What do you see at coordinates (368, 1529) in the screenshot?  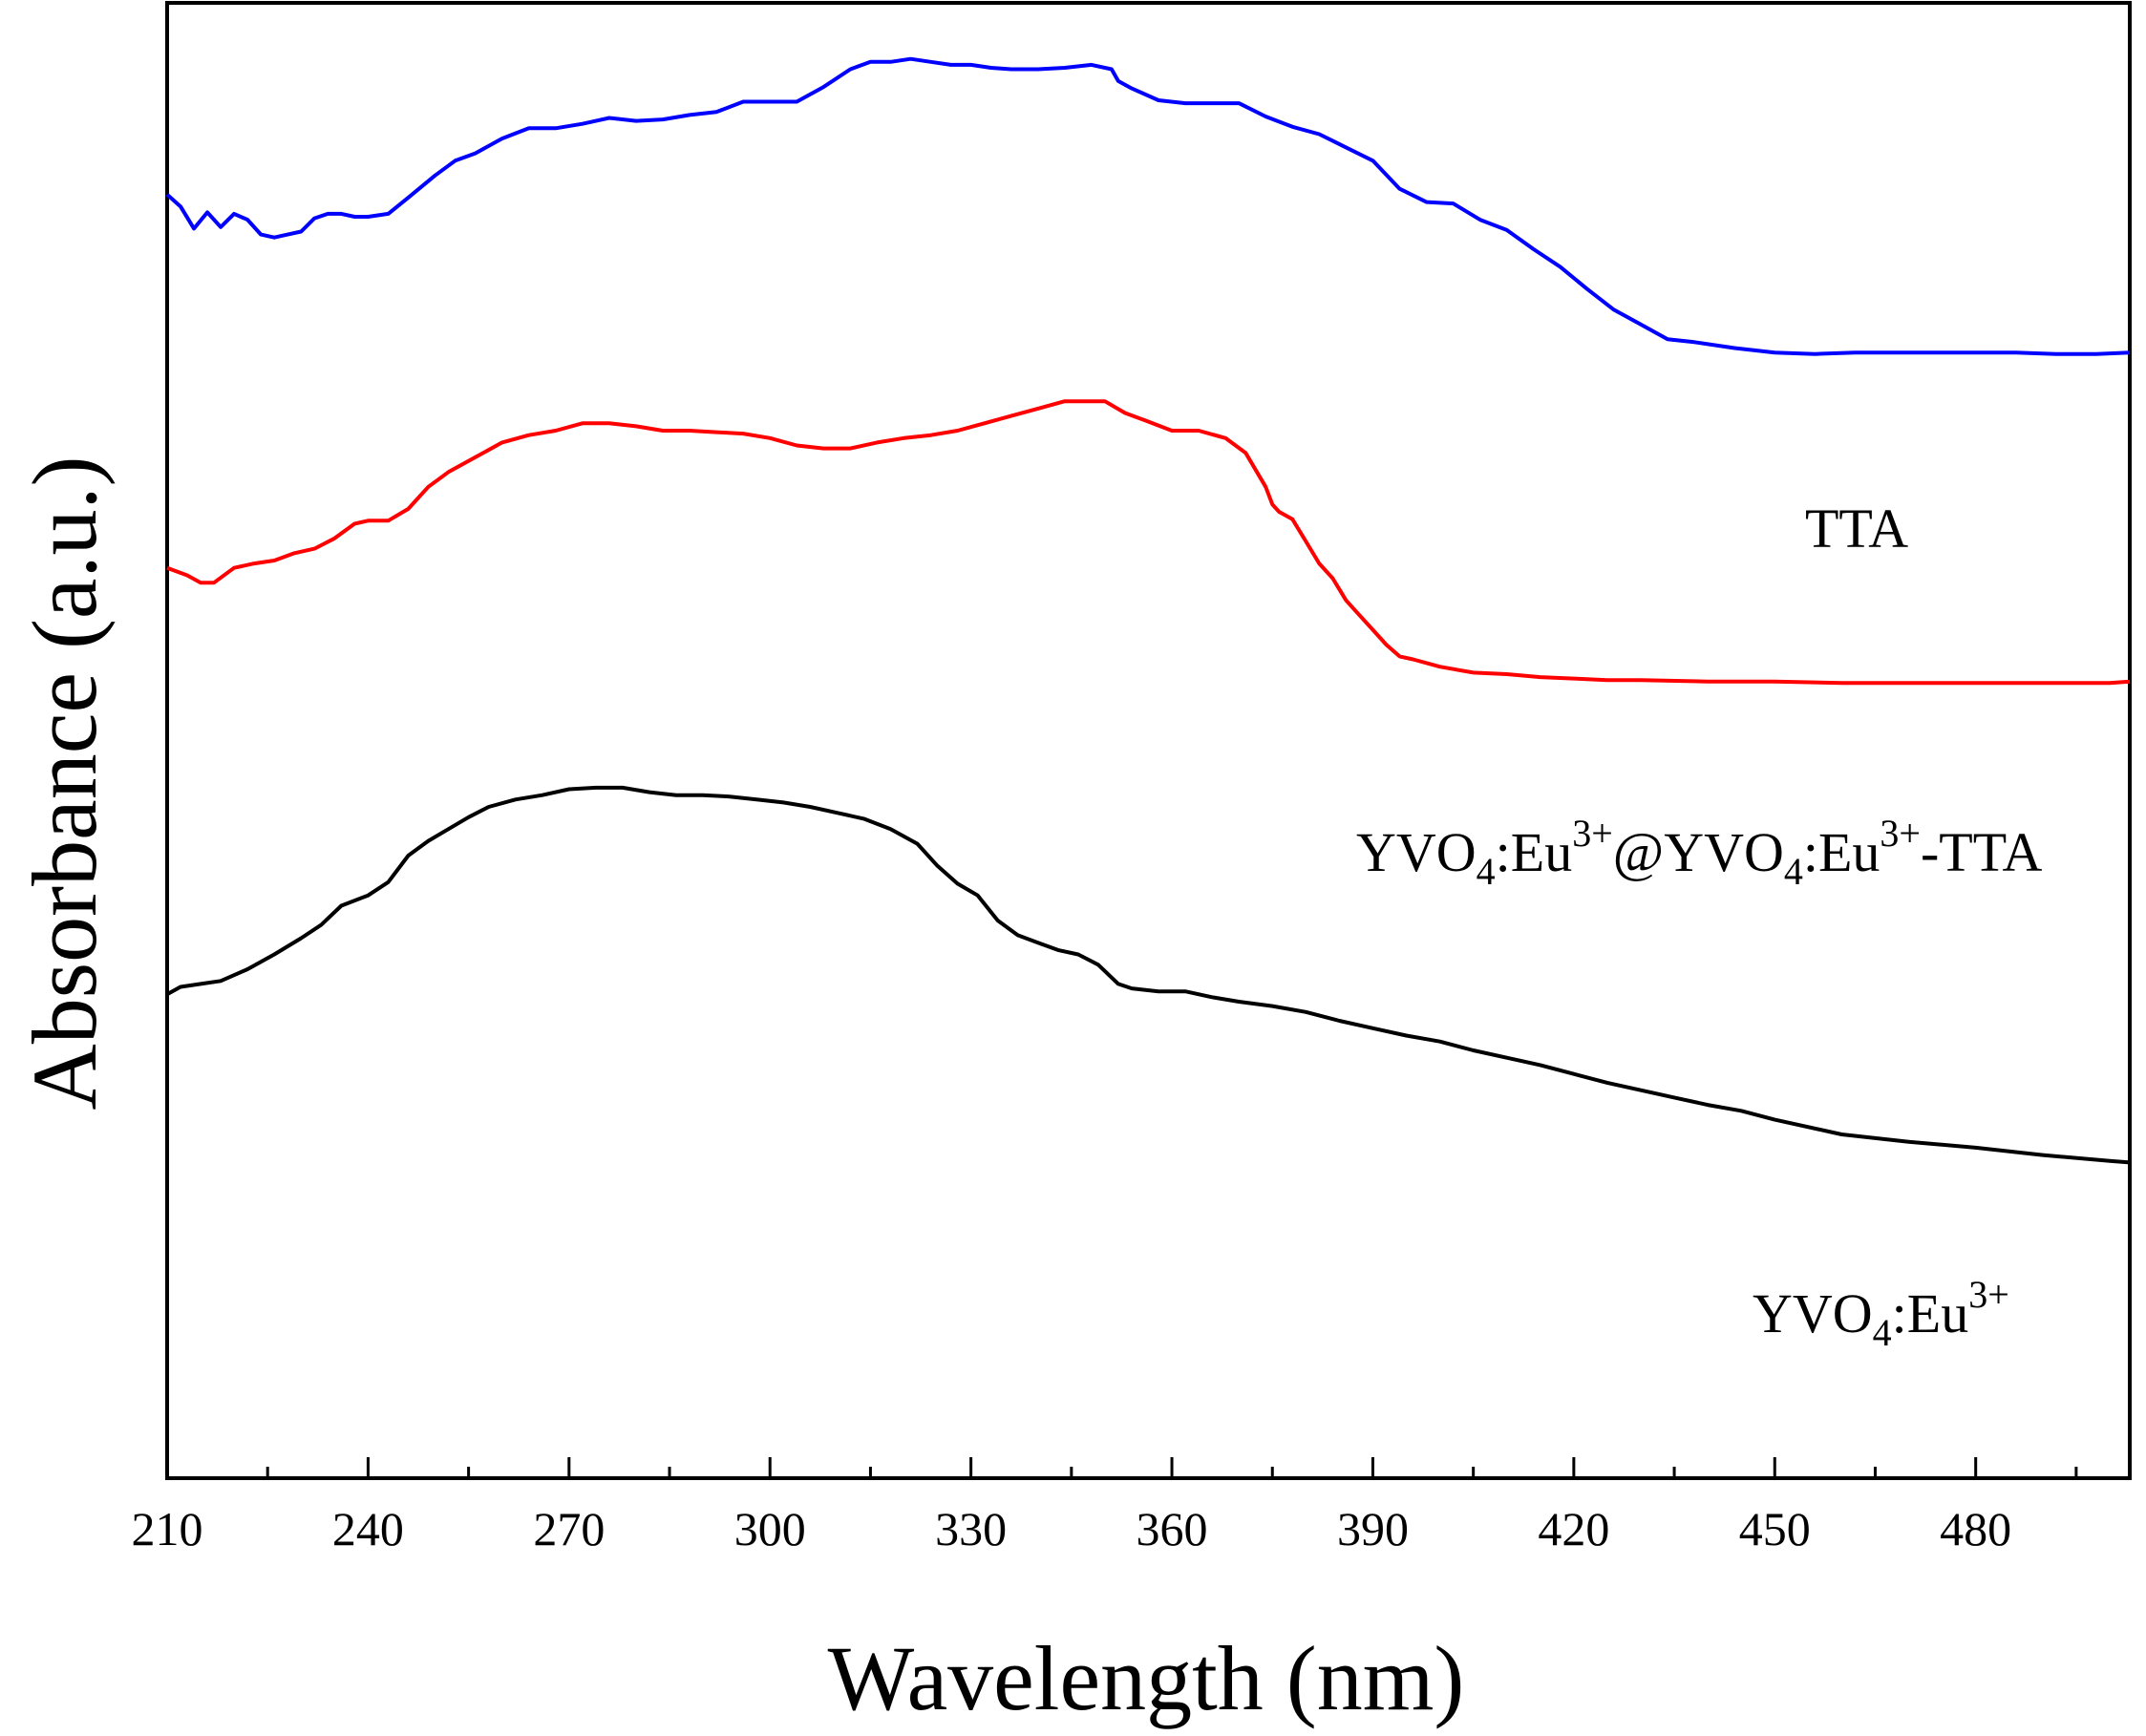 I see `x-tick-label: 240` at bounding box center [368, 1529].